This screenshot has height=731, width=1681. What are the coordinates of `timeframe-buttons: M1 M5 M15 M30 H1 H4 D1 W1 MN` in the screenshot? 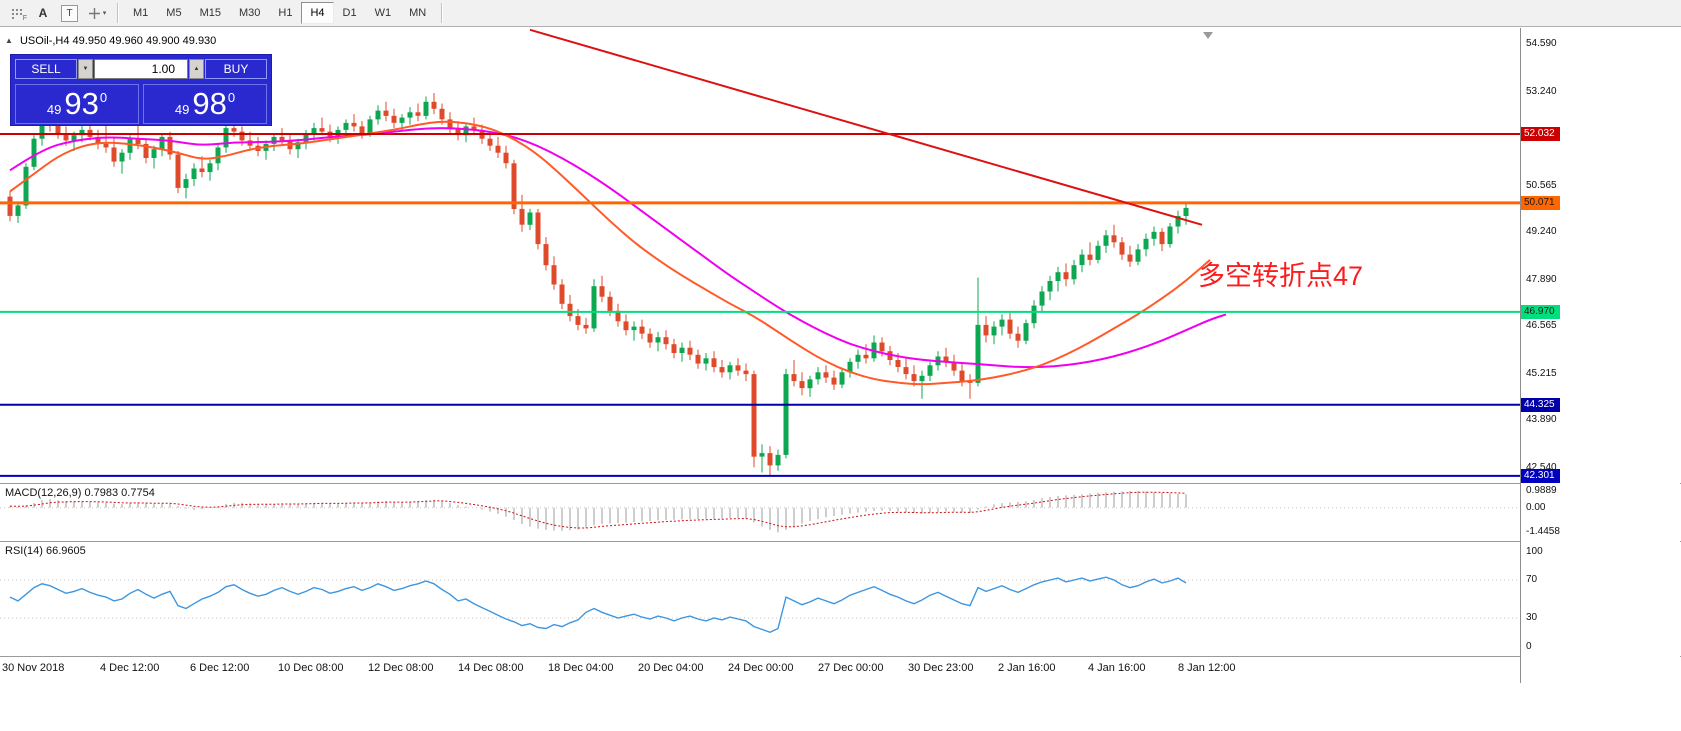 It's located at (279, 13).